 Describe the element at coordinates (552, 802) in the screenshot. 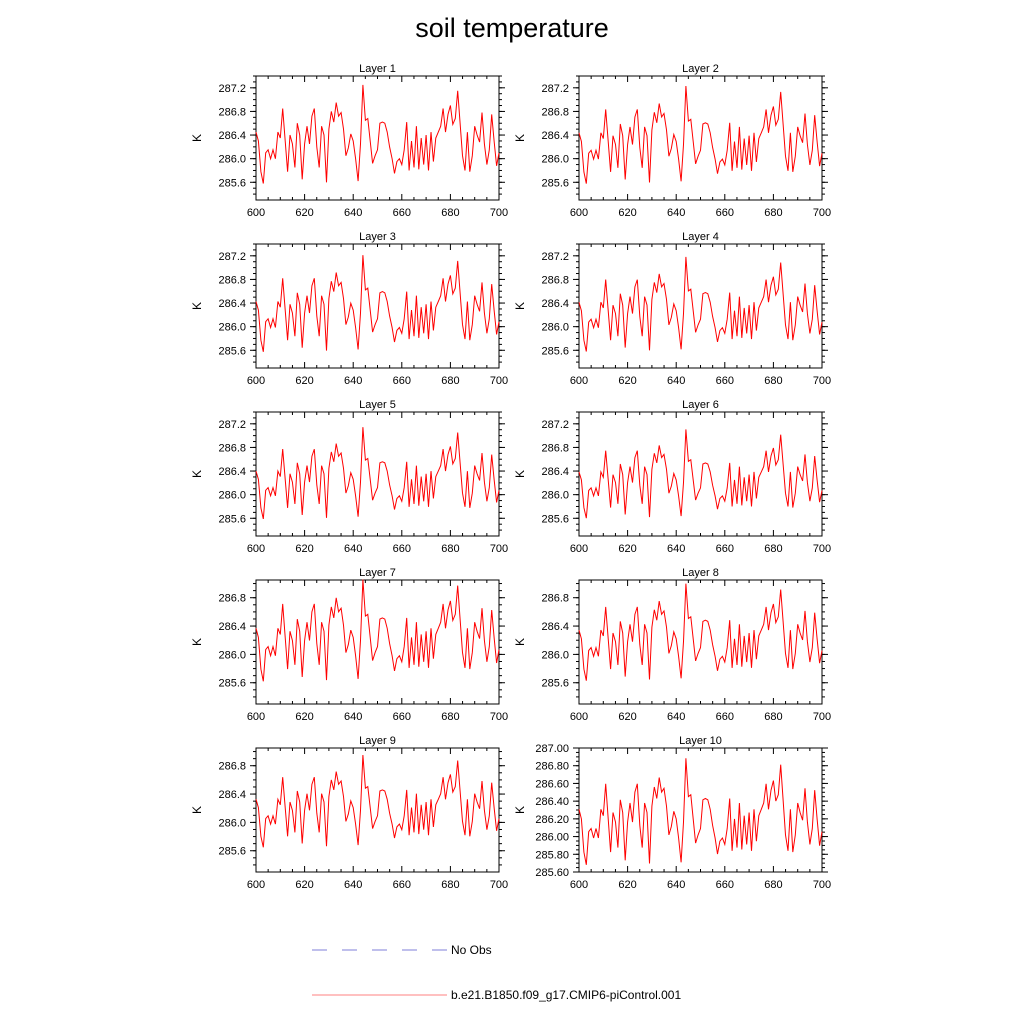

I see `y-tick-label: 286.40` at that location.